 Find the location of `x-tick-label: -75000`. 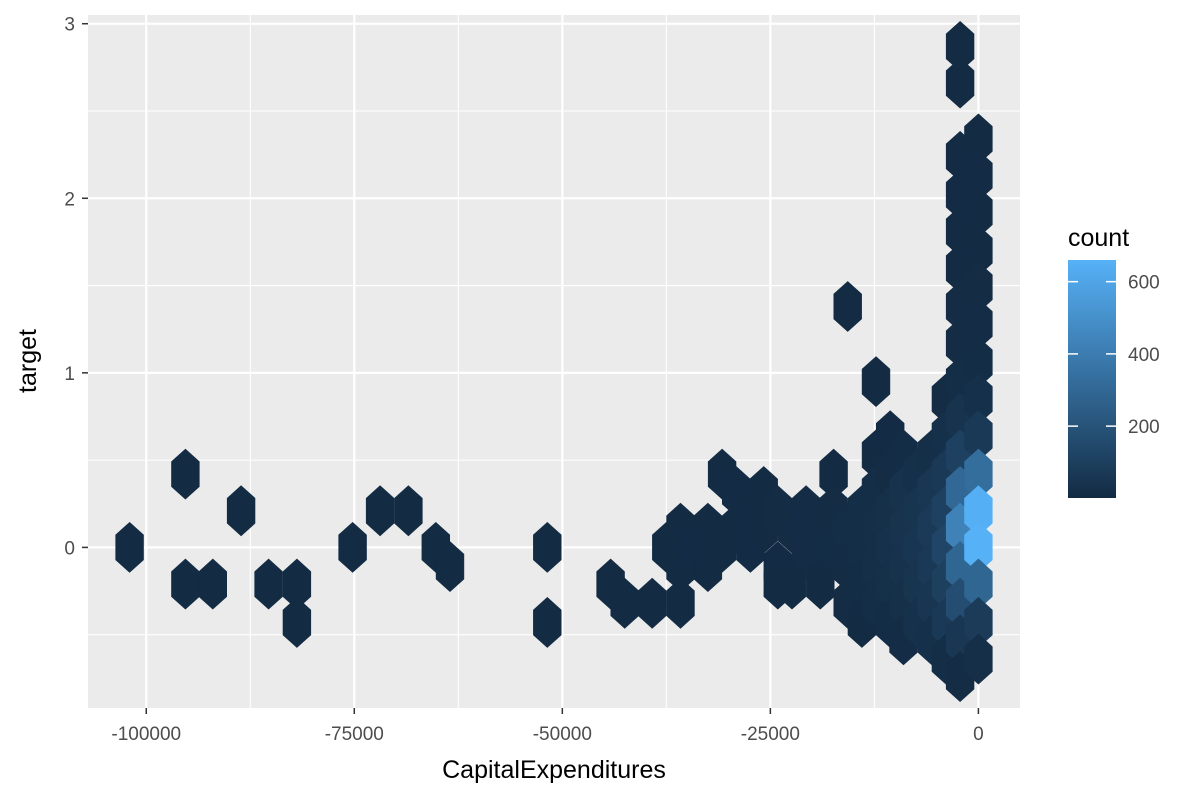

x-tick-label: -75000 is located at coordinates (354, 734).